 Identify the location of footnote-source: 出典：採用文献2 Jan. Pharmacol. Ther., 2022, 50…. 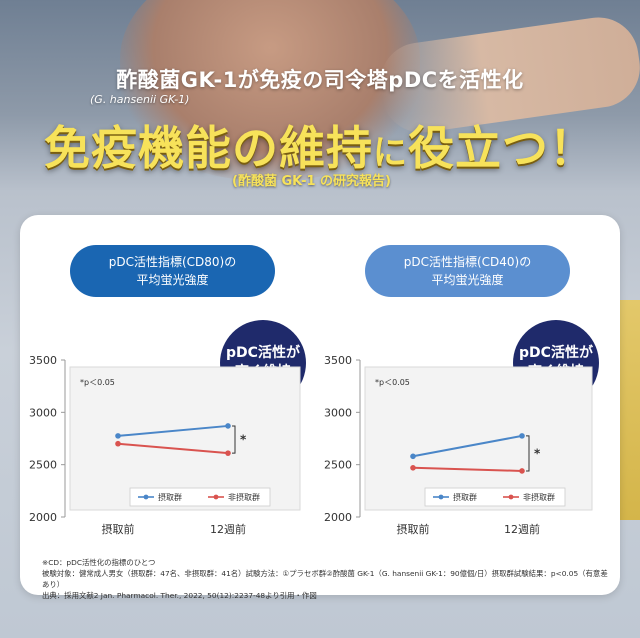
(179, 595).